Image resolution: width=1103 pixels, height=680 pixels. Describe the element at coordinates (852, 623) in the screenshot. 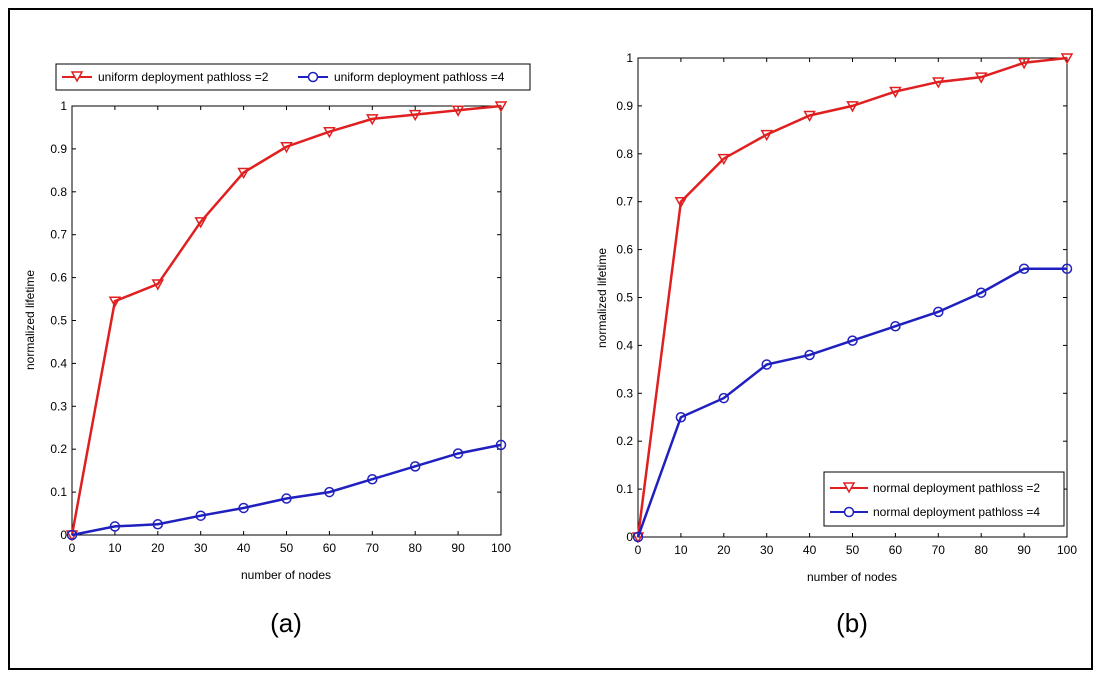

I see `caption-b: (b)` at that location.